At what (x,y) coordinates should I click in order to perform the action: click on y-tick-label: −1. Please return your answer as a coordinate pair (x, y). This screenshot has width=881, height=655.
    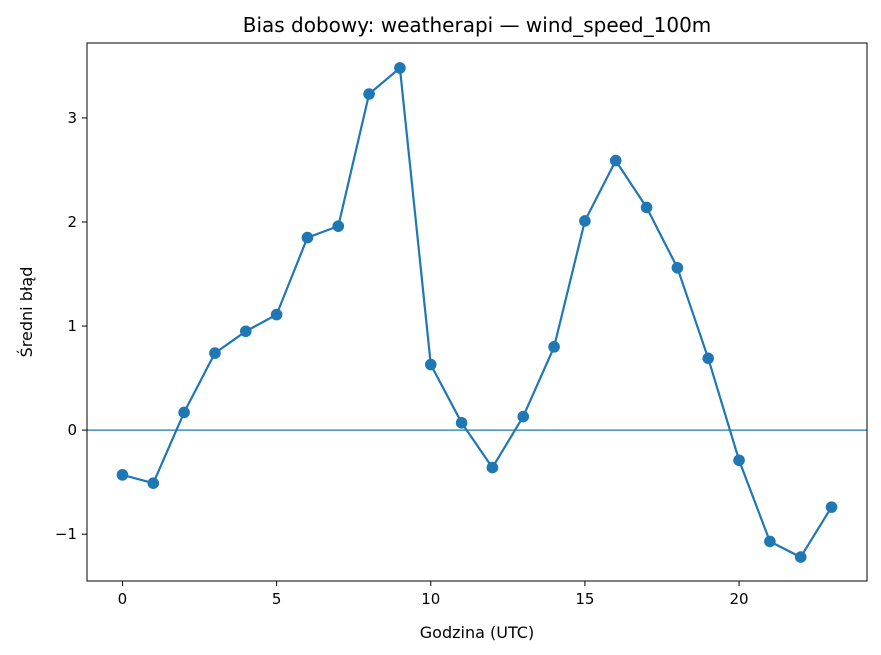
    Looking at the image, I should click on (66, 534).